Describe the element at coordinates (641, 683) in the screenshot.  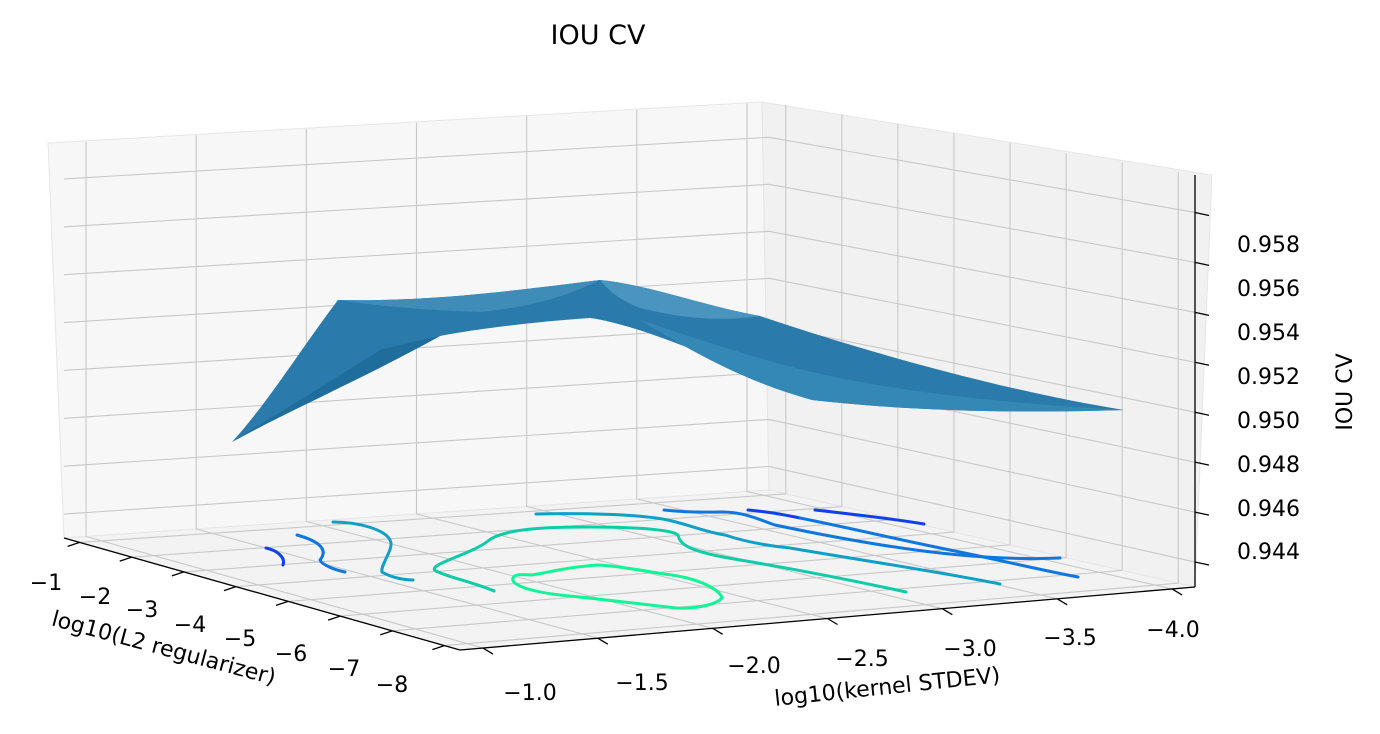
I see `x-tick-label: −1.5` at that location.